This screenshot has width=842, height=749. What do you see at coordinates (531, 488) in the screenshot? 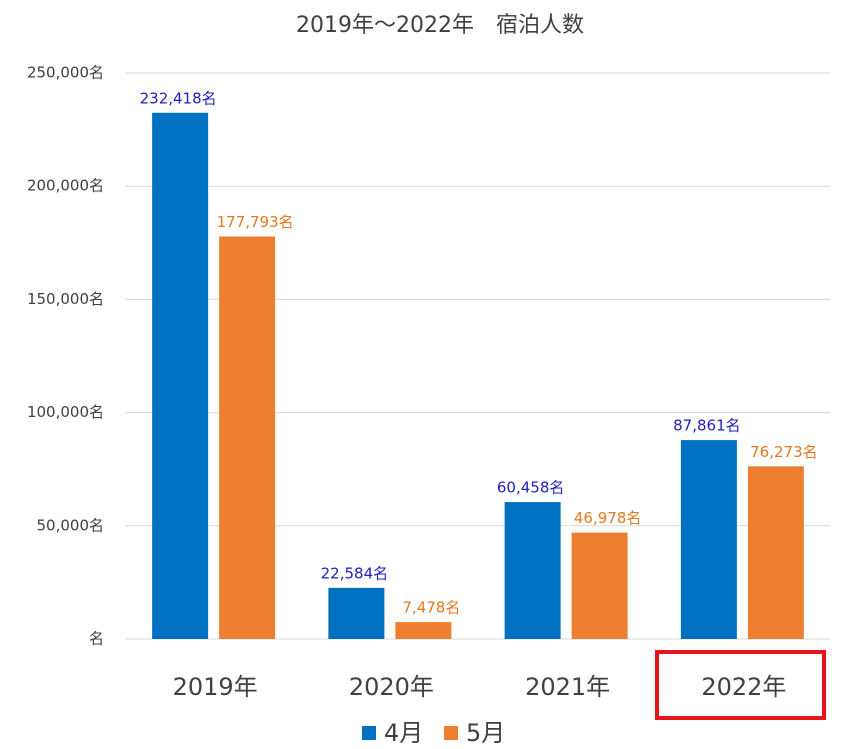
I see `value-label: 60,458名` at bounding box center [531, 488].